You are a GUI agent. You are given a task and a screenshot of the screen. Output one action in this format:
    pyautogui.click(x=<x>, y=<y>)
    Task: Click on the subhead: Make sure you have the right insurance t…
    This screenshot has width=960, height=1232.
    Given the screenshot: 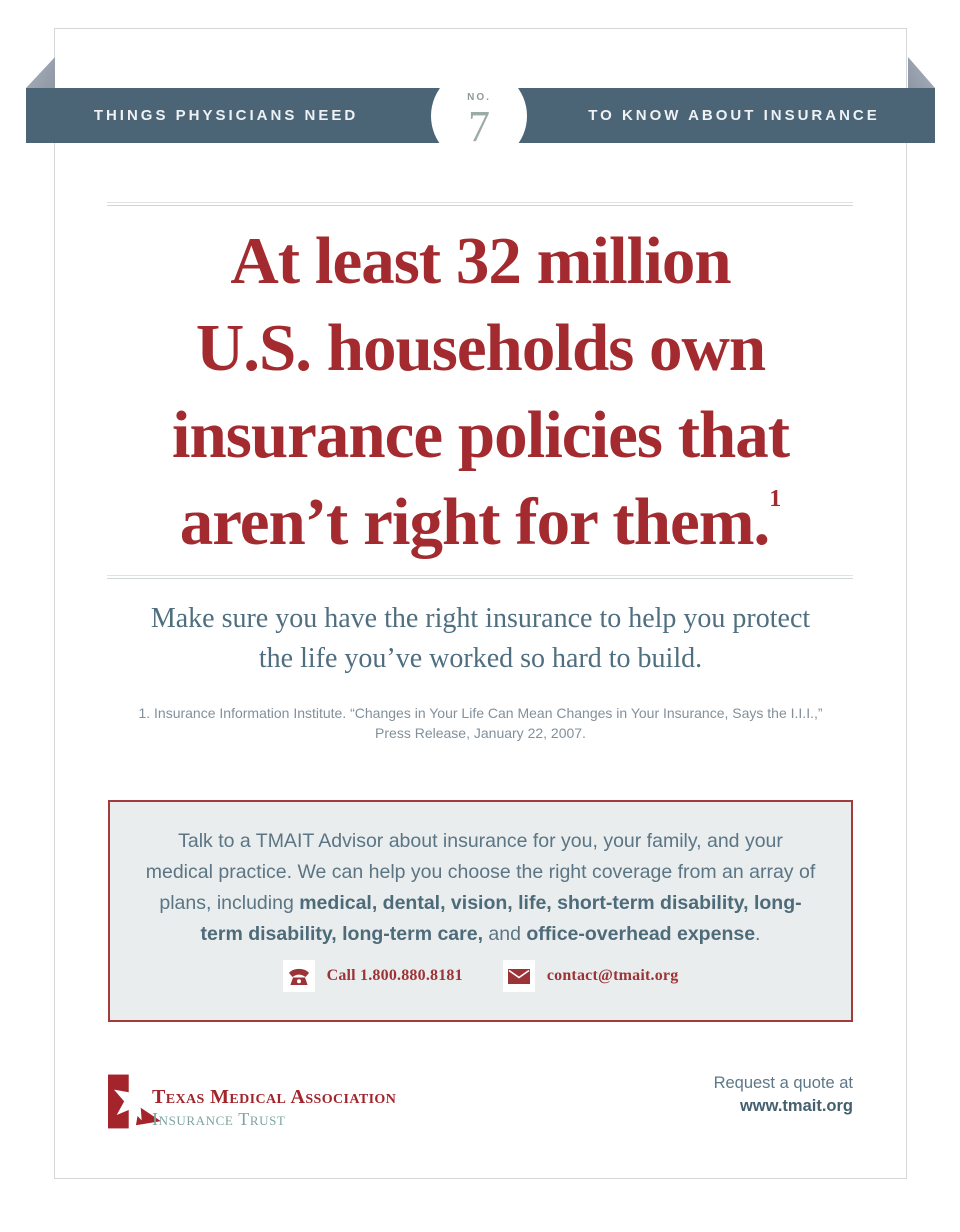 What is the action you would take?
    pyautogui.click(x=480, y=639)
    